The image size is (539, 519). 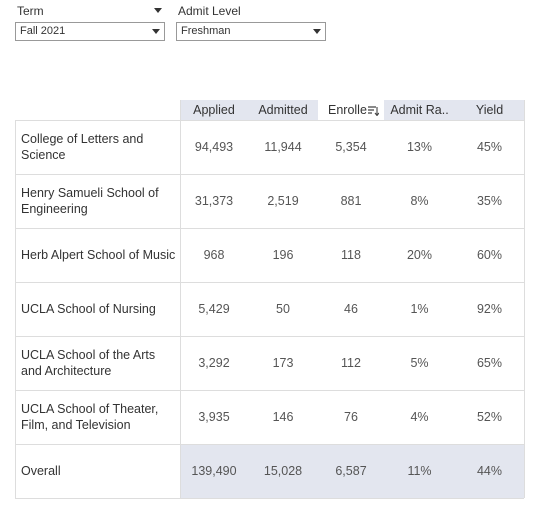 What do you see at coordinates (82, 147) in the screenshot?
I see `row-header: College of Letters and Science` at bounding box center [82, 147].